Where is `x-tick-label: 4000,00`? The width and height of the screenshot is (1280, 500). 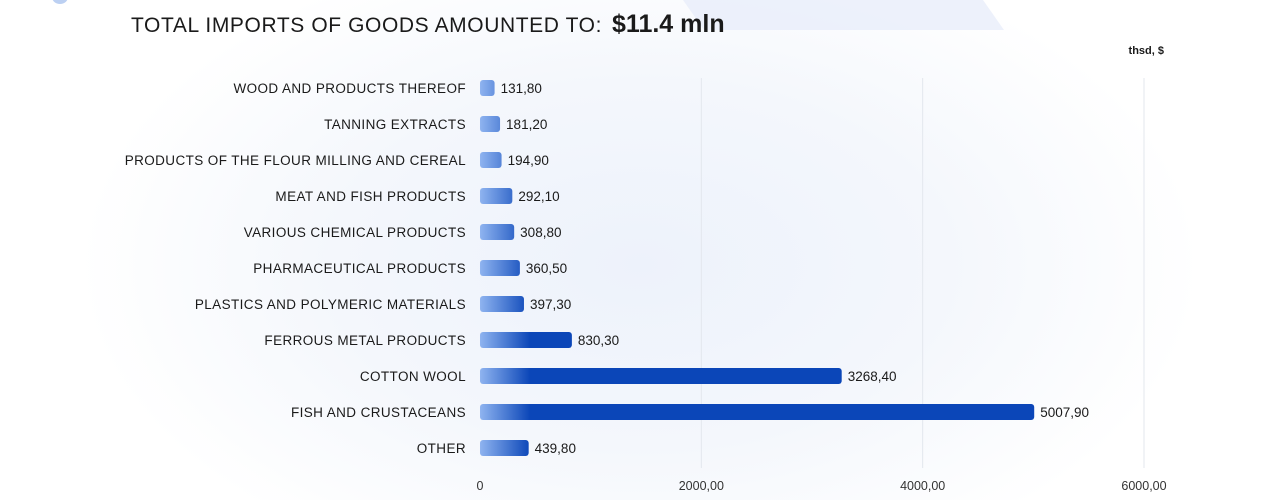
x-tick-label: 4000,00 is located at coordinates (922, 486).